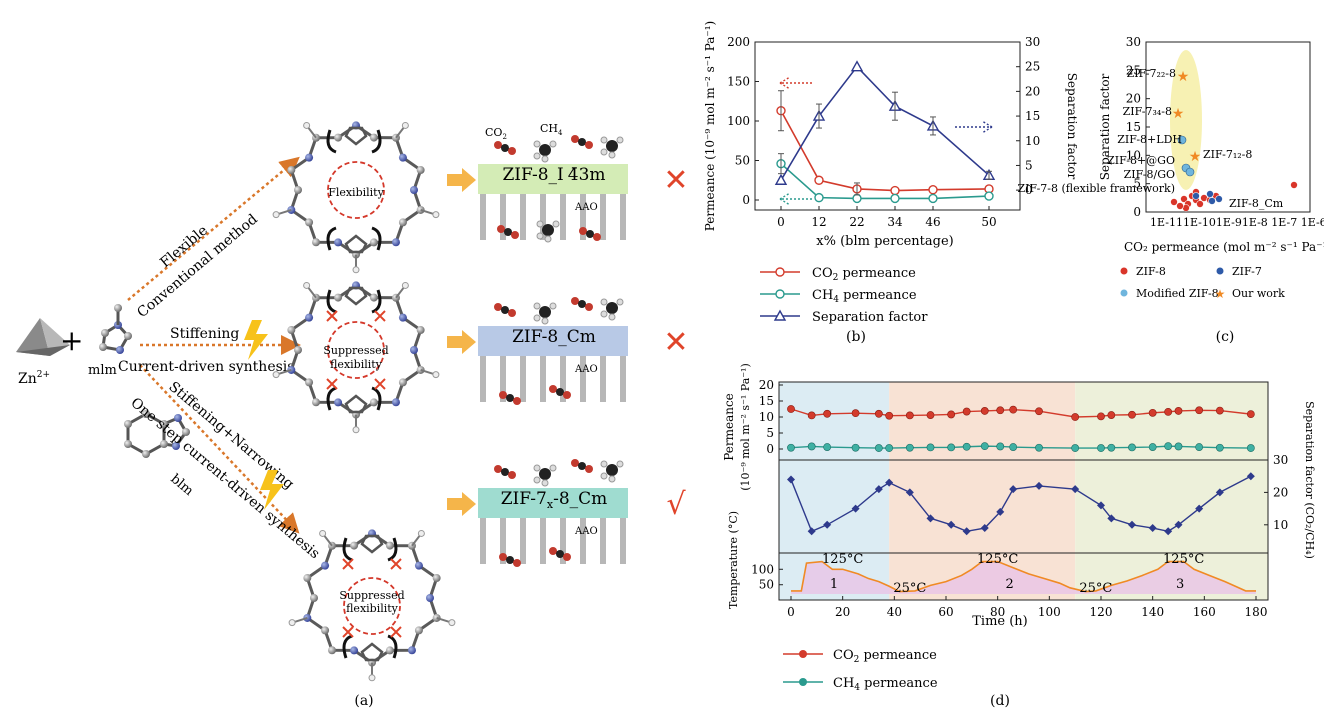 The height and width of the screenshot is (716, 1324). What do you see at coordinates (770, 449) in the screenshot?
I see `y-tick-label: 0` at bounding box center [770, 449].